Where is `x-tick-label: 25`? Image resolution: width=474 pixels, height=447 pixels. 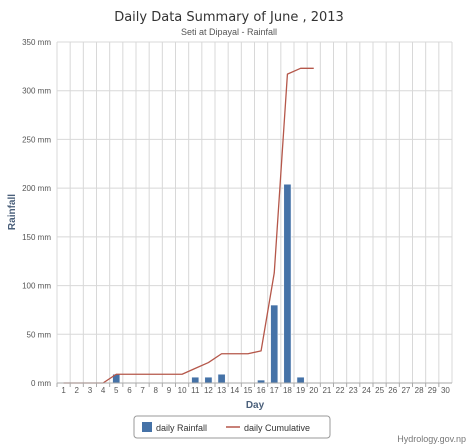 x-tick-label: 25 is located at coordinates (379, 390).